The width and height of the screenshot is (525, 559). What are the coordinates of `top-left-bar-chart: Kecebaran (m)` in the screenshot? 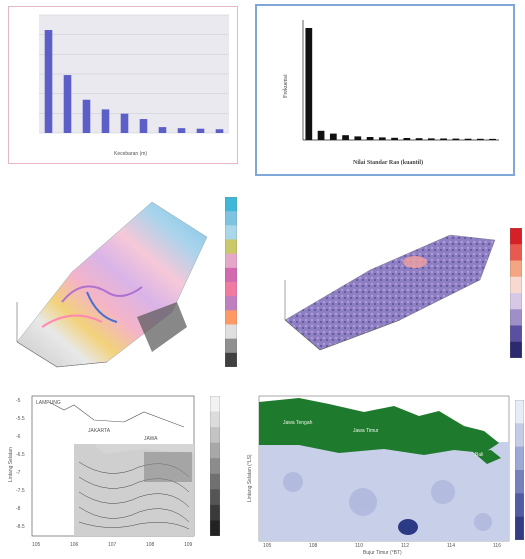 It's located at (123, 85).